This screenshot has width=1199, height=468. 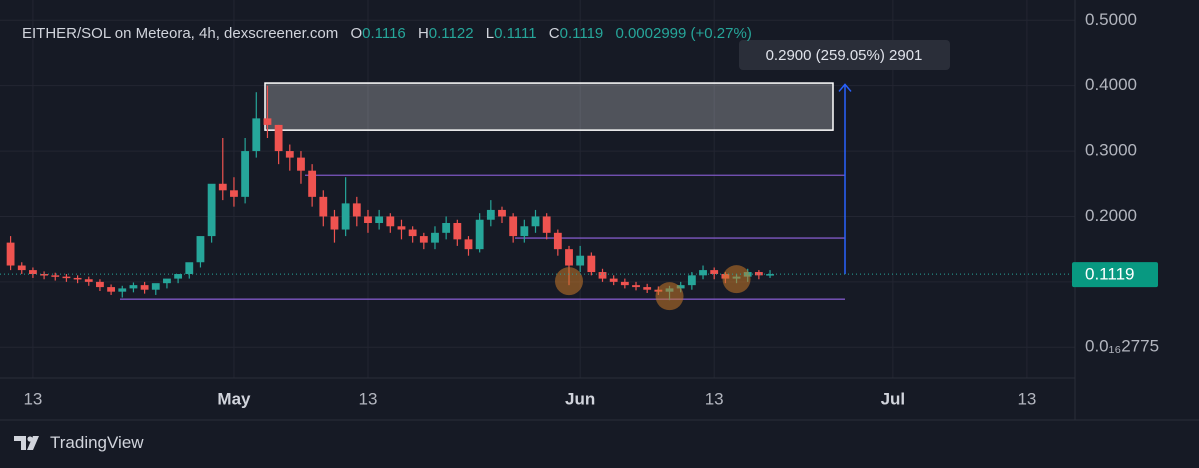 I want to click on x-tick-label: Jul, so click(x=893, y=398).